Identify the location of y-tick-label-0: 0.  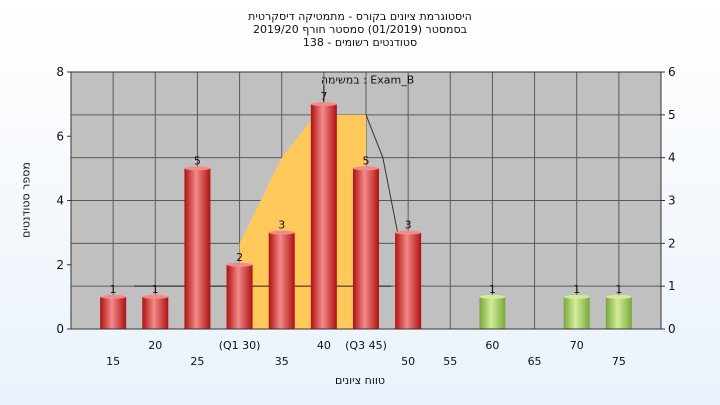
(60, 329).